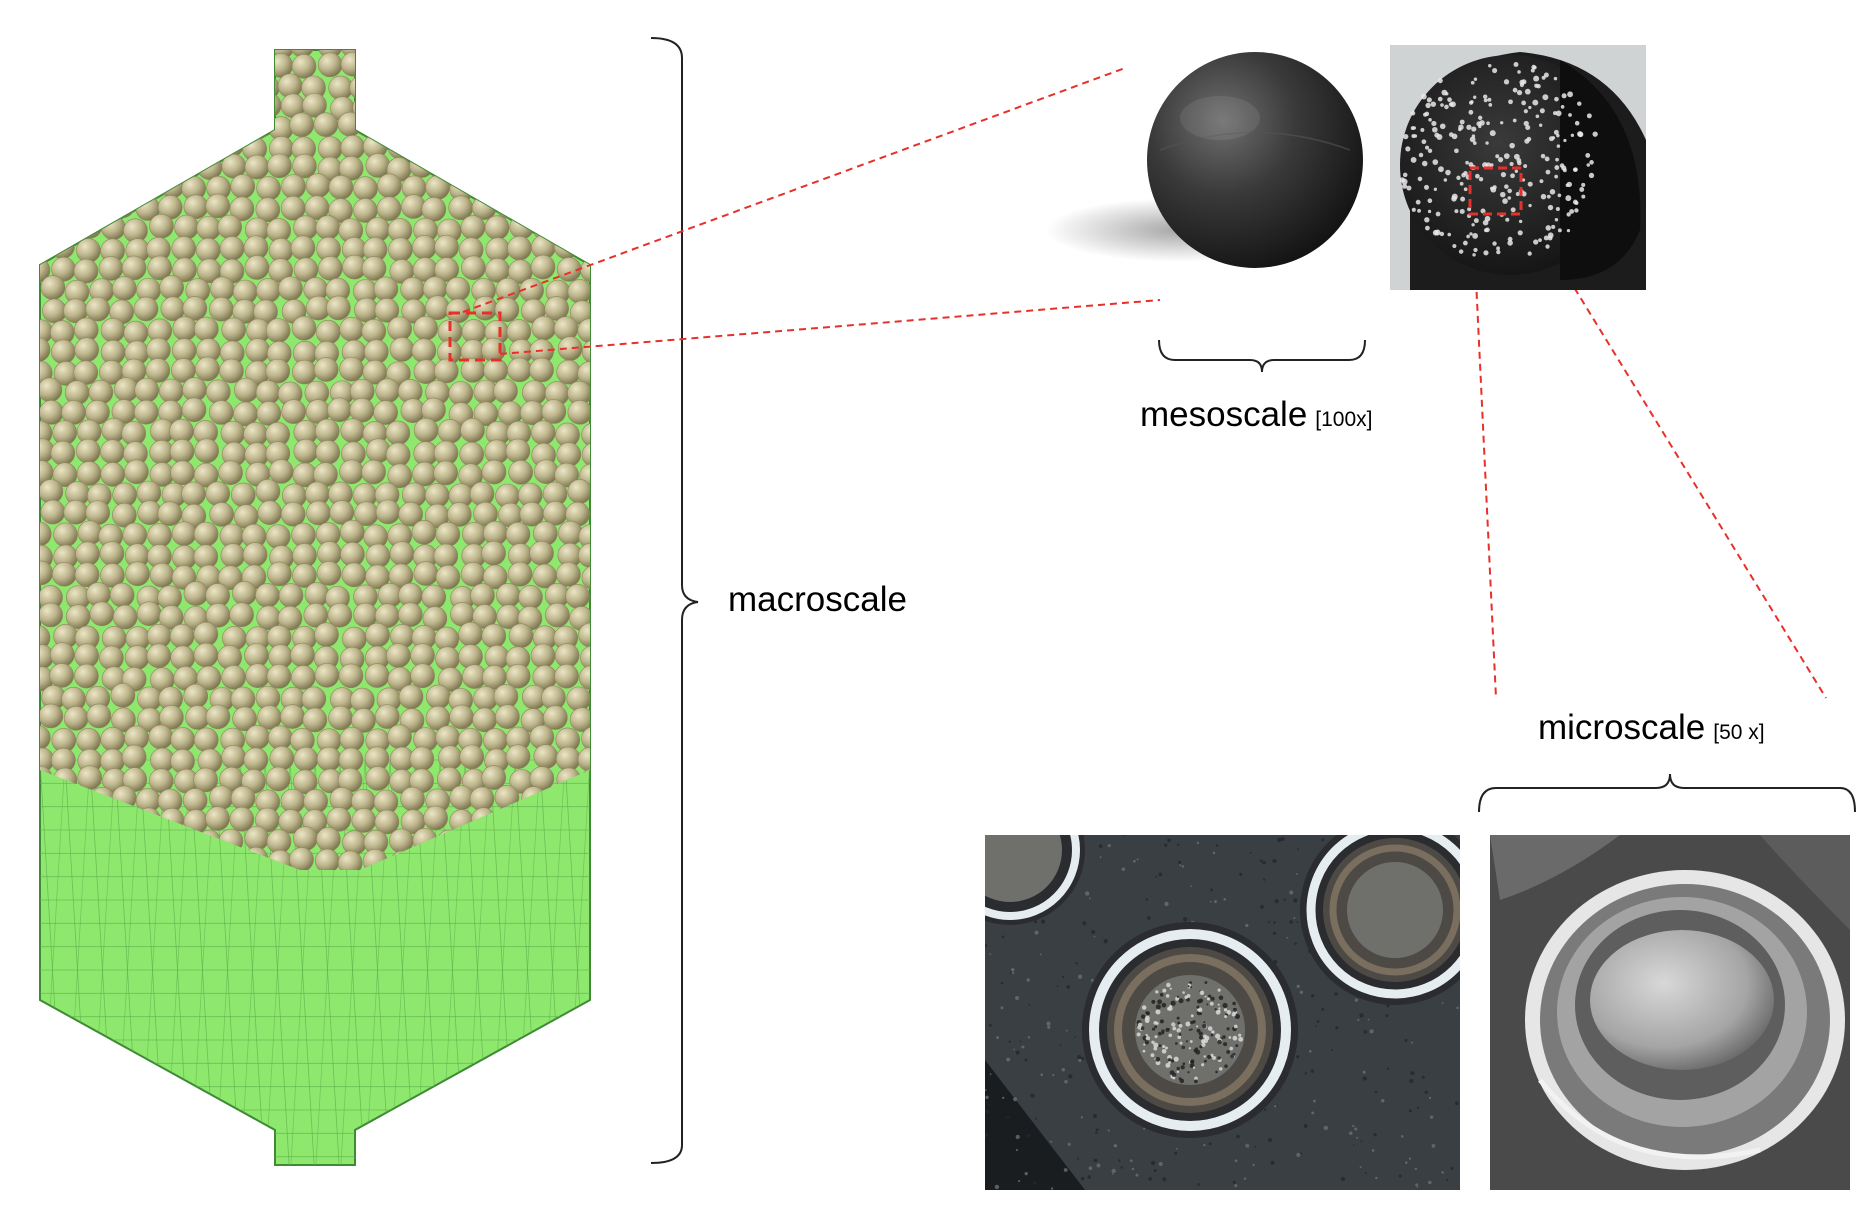 This screenshot has width=1870, height=1205. What do you see at coordinates (475, 336) in the screenshot?
I see `zoom-box-macro` at bounding box center [475, 336].